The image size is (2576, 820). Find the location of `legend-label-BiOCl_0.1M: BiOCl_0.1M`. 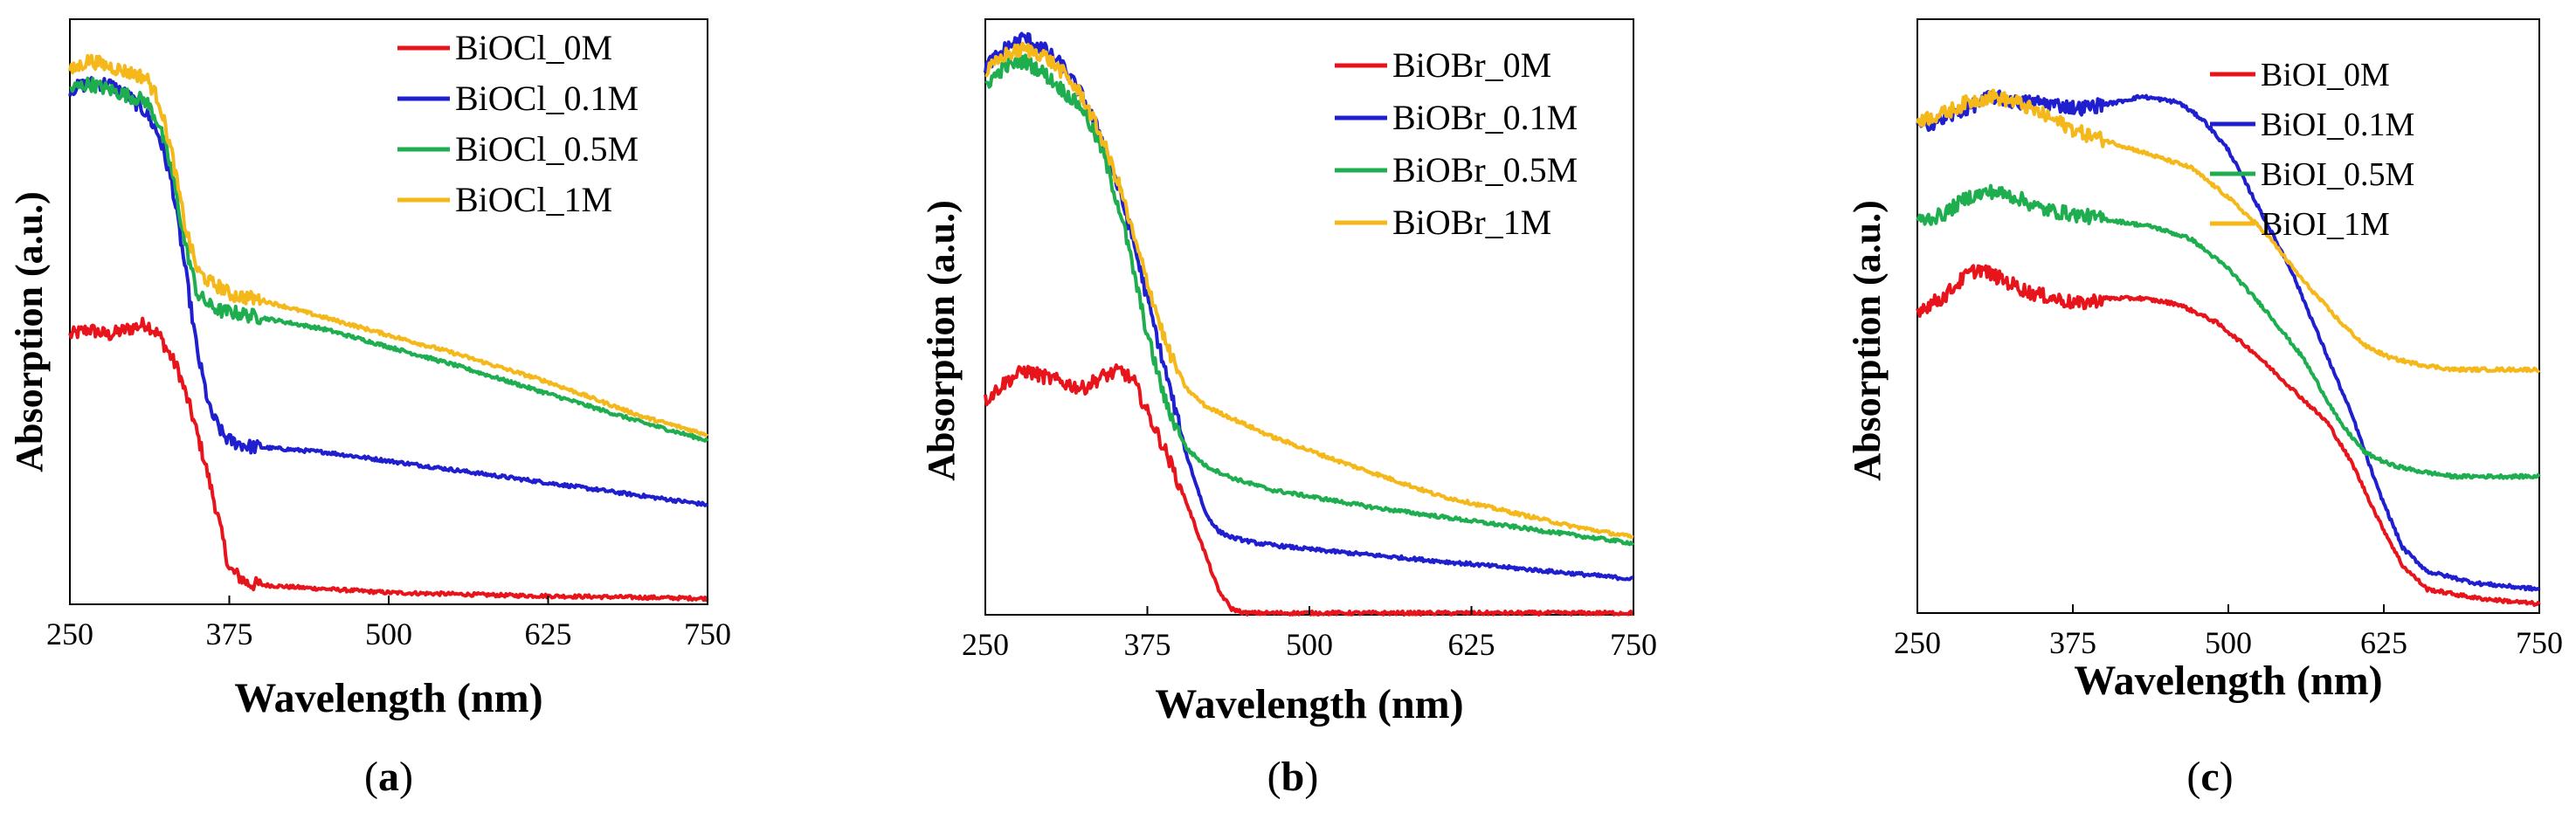

legend-label-BiOCl_0.1M: BiOCl_0.1M is located at coordinates (547, 98).